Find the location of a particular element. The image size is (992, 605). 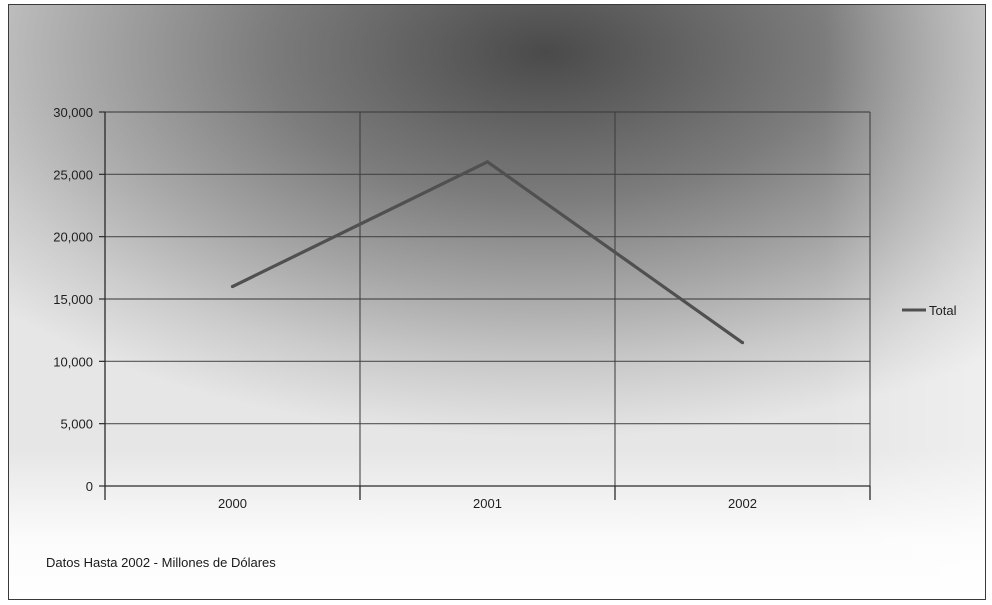

y-tick-label: 25,000 is located at coordinates (73, 174).